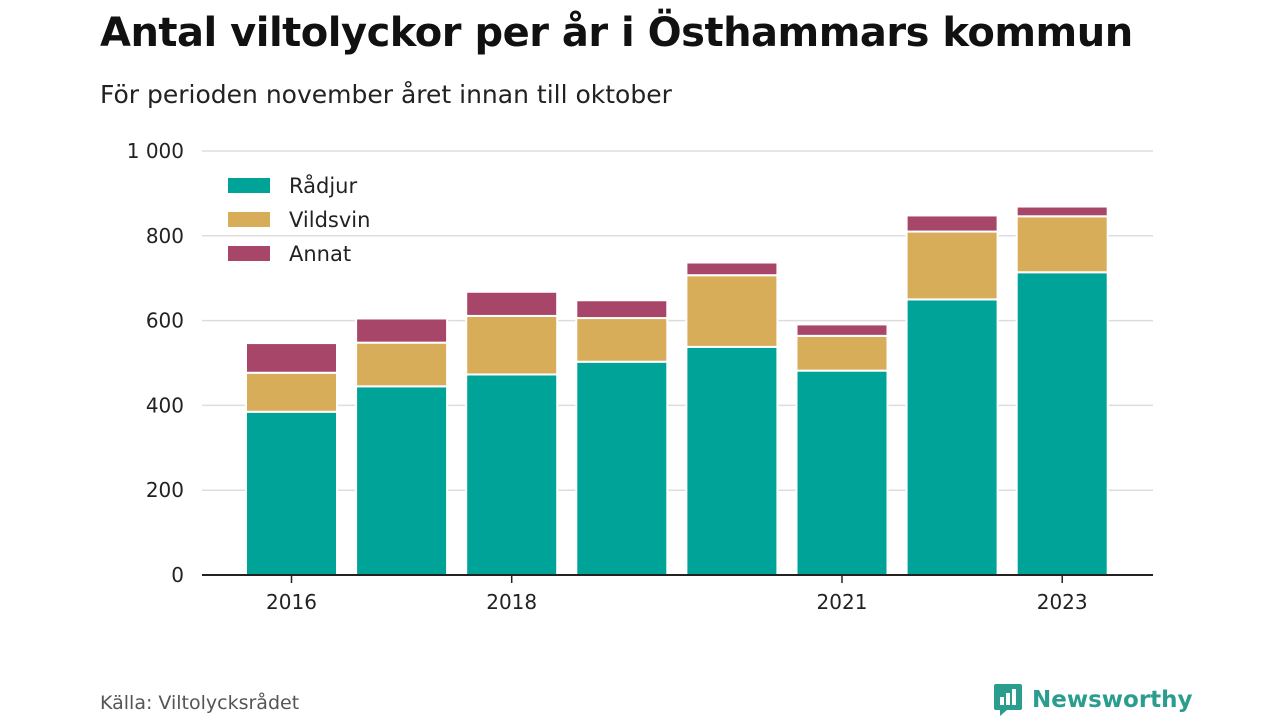  Describe the element at coordinates (842, 330) in the screenshot. I see `bar-annat-2021` at that location.